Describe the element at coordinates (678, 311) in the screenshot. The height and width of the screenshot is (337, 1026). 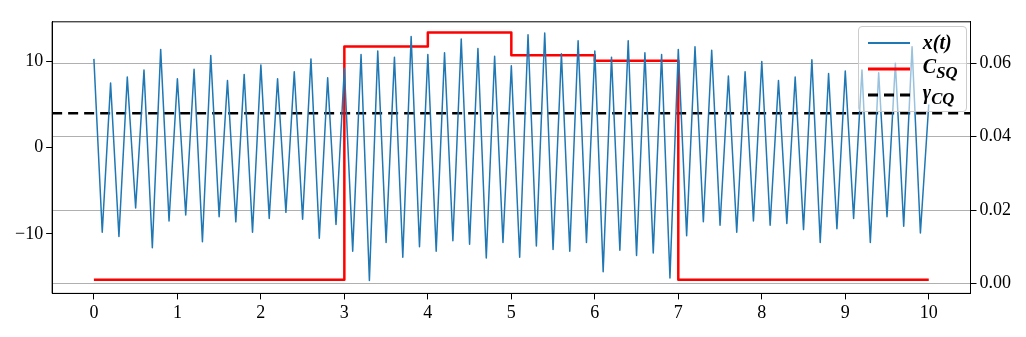
I see `x-tick-label: 7` at that location.